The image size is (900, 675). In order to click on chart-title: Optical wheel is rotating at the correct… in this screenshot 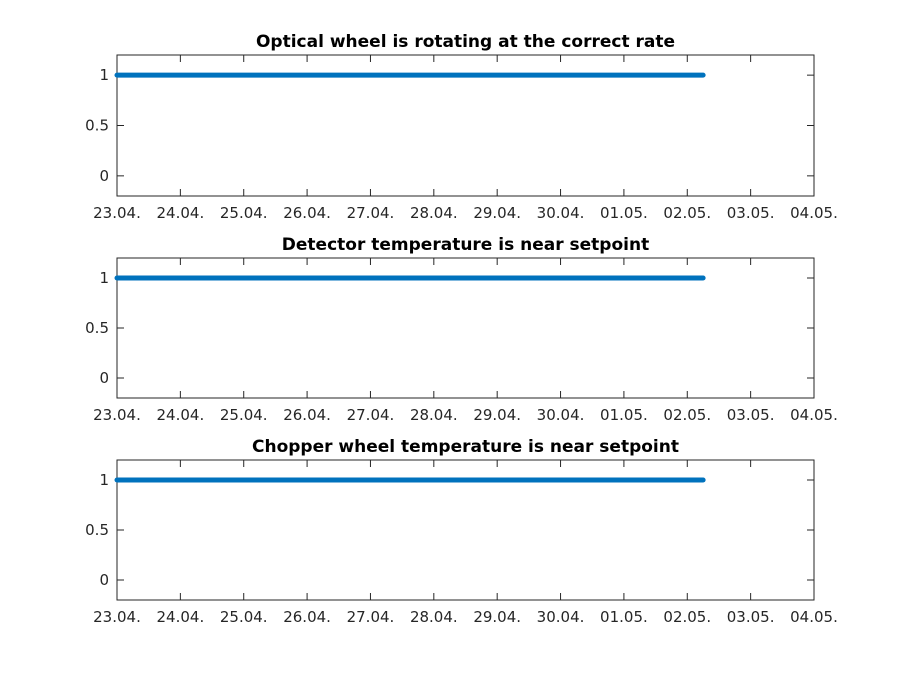, I will do `click(465, 42)`.